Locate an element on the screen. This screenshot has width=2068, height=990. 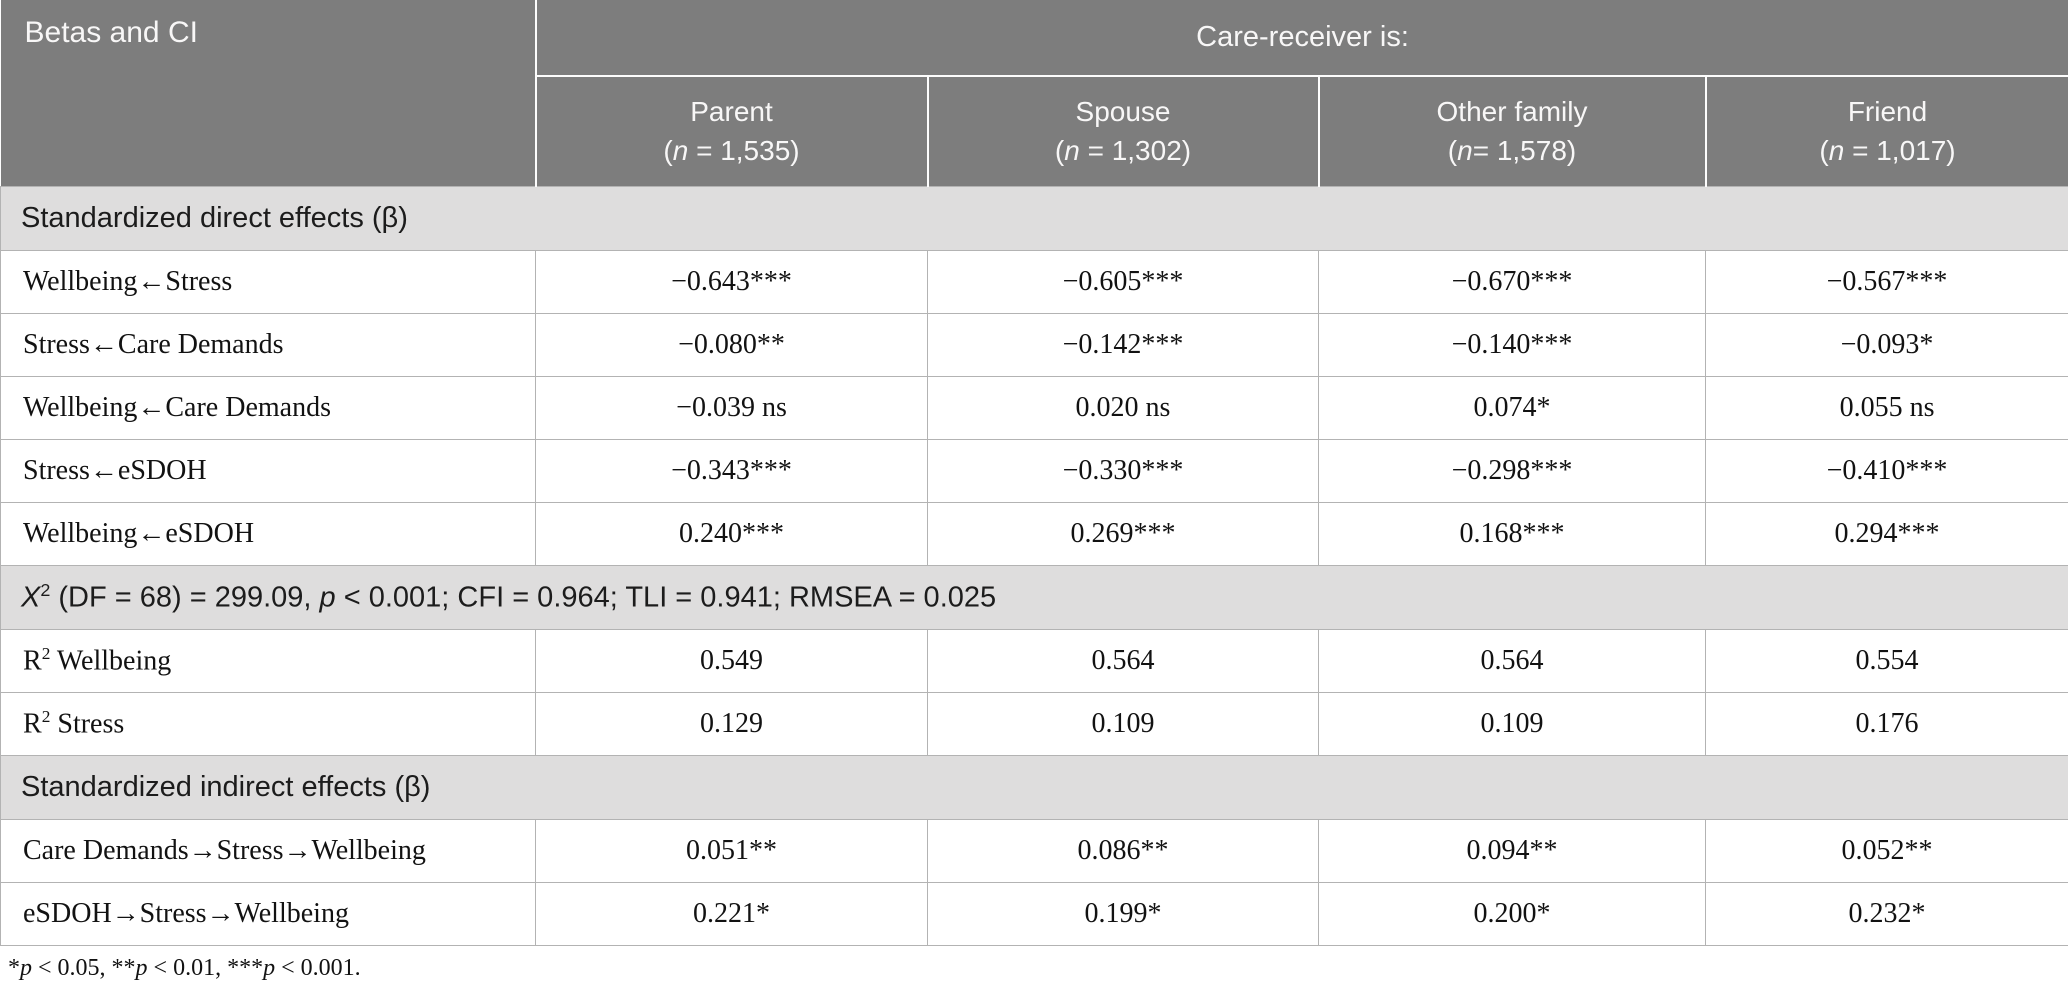
row-label: R2 Stress is located at coordinates (268, 723).